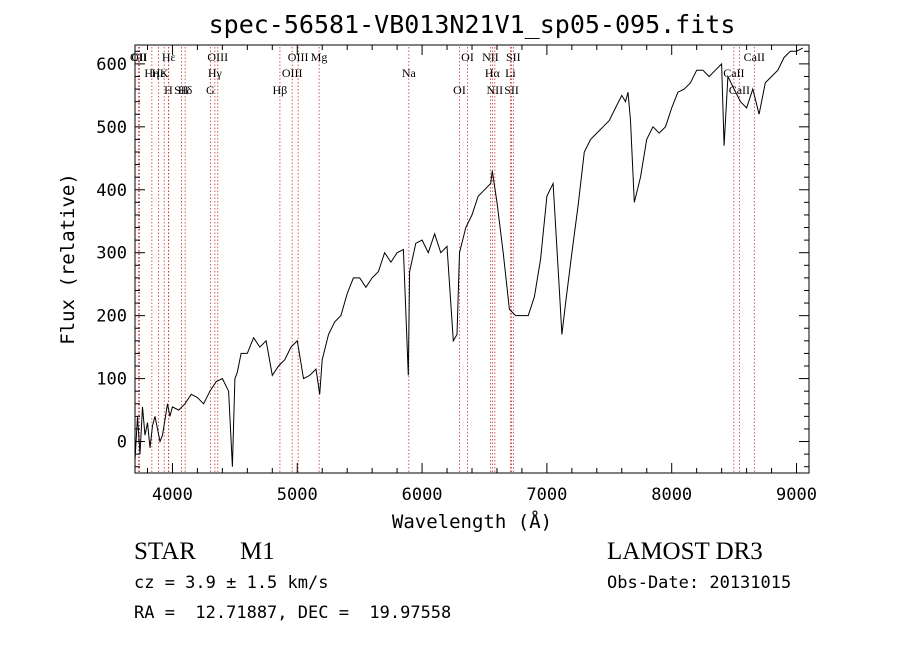 The image size is (900, 649). I want to click on observation-date: Obs-Date: 20131015, so click(699, 583).